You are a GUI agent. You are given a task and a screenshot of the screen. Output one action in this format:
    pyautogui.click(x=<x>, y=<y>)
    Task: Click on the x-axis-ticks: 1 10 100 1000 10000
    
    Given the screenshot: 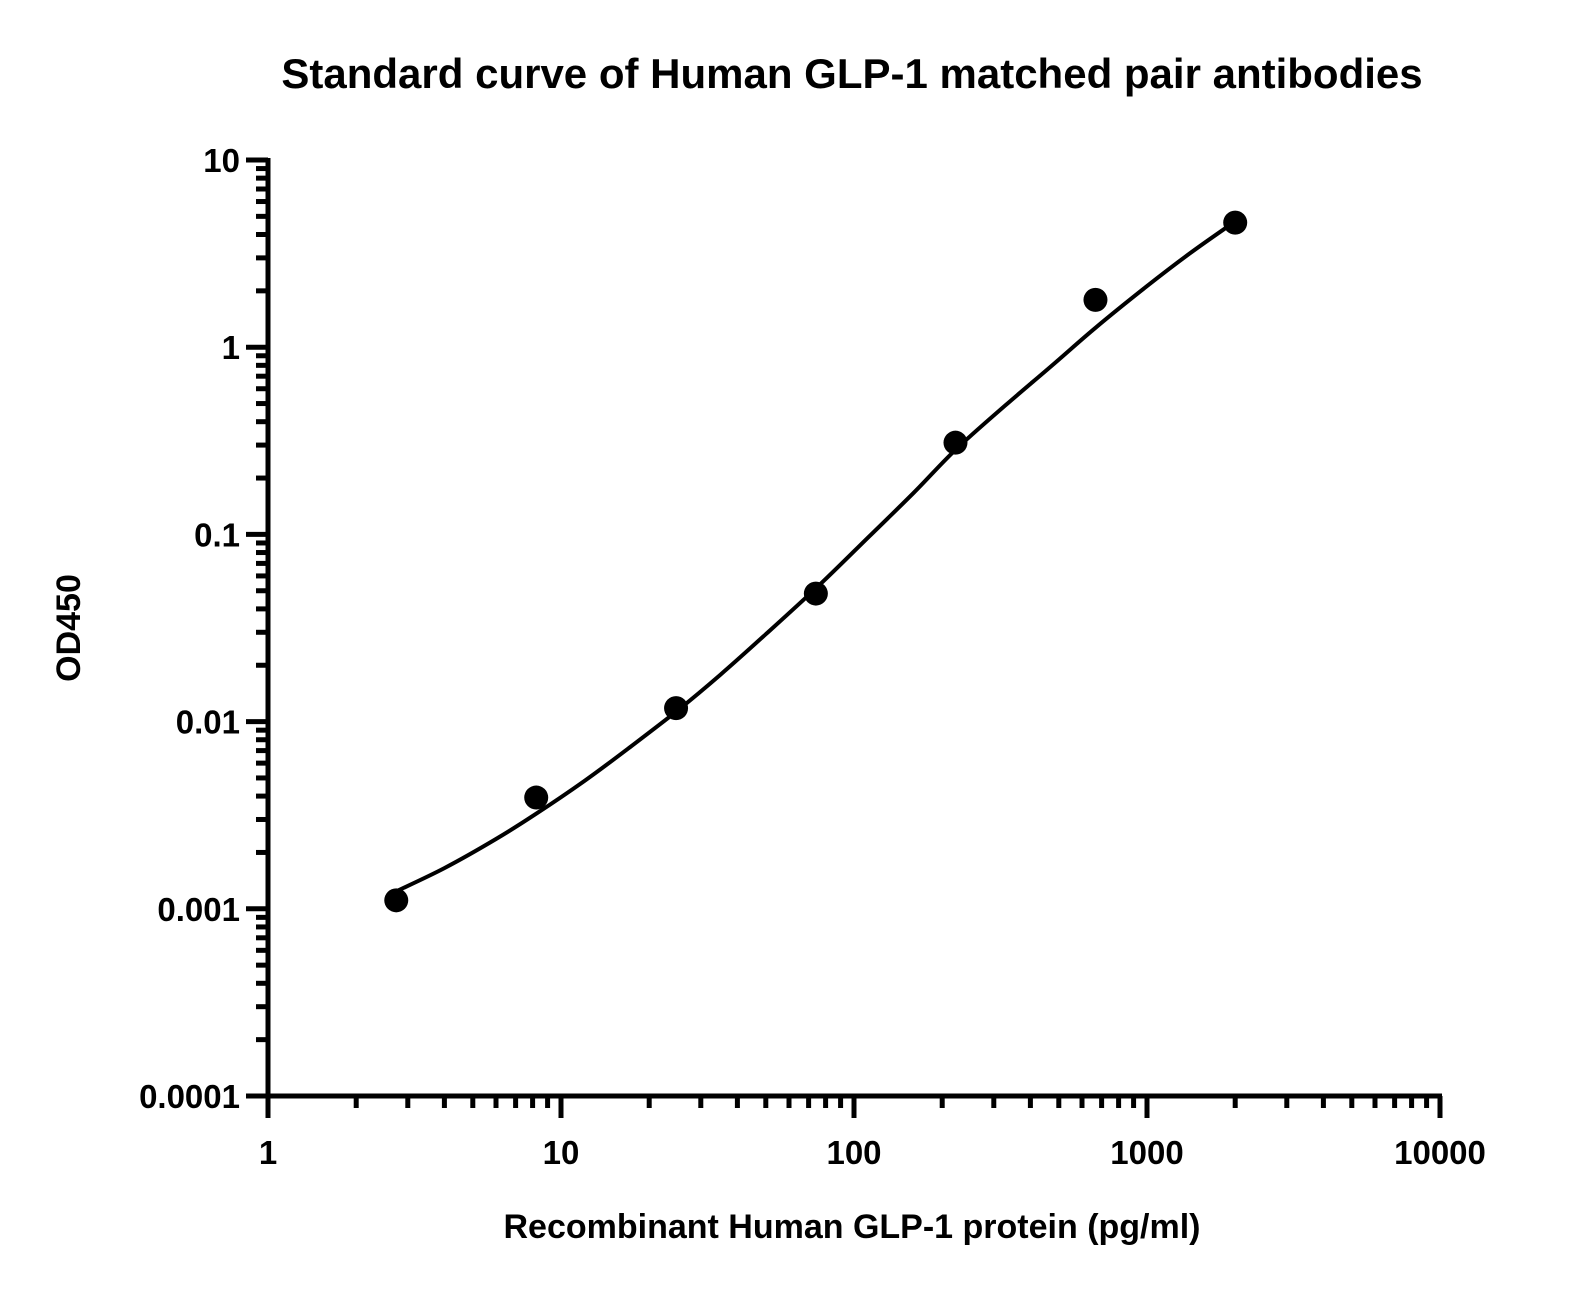 What is the action you would take?
    pyautogui.click(x=872, y=1133)
    